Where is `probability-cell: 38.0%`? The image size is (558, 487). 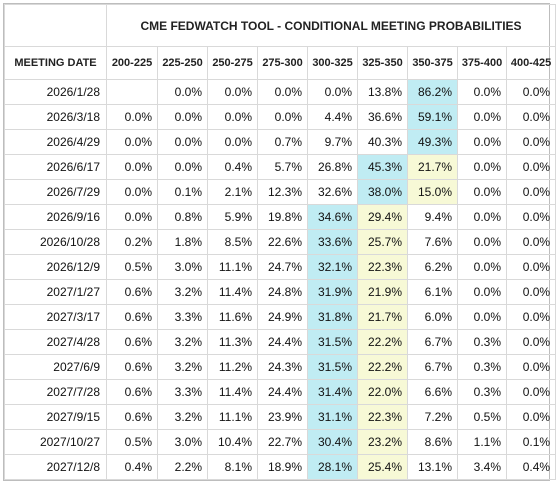 probability-cell: 38.0% is located at coordinates (382, 192).